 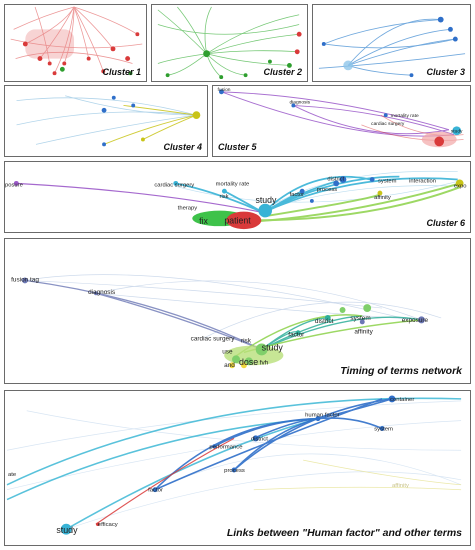 I want to click on timing-label-dose: dose, so click(x=248, y=362).